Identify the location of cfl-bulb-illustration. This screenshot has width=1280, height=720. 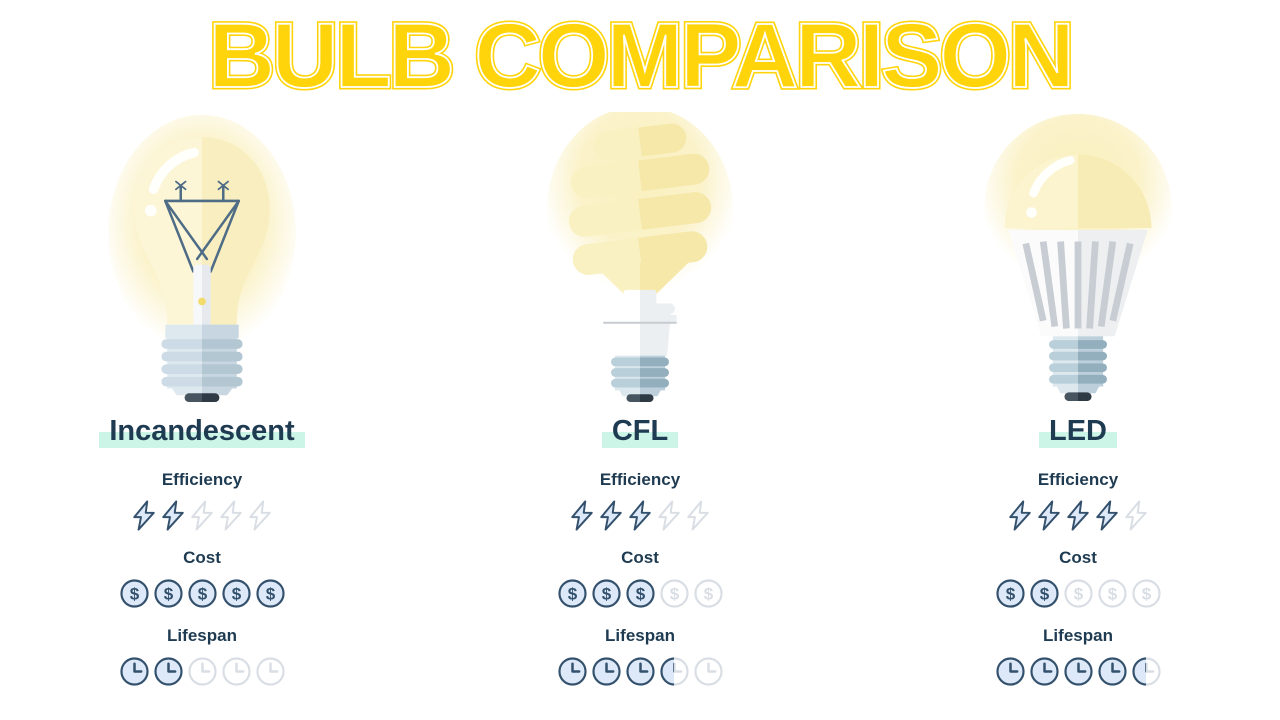
(640, 257).